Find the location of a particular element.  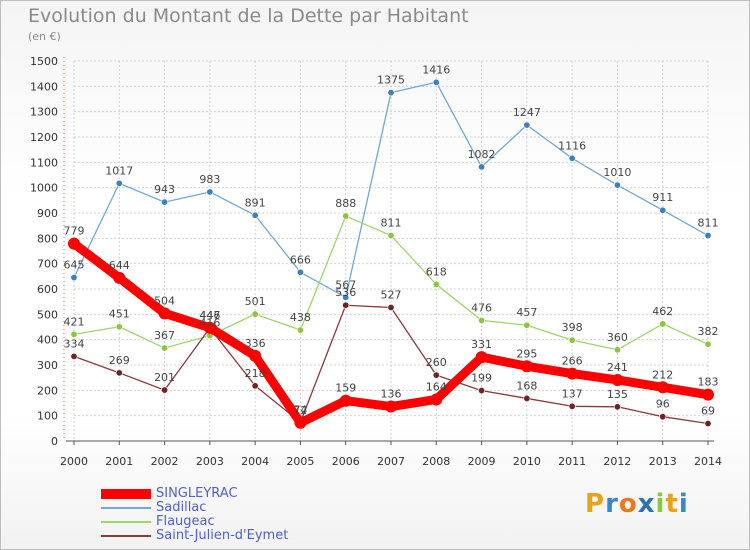

data-label: 69 is located at coordinates (708, 411).